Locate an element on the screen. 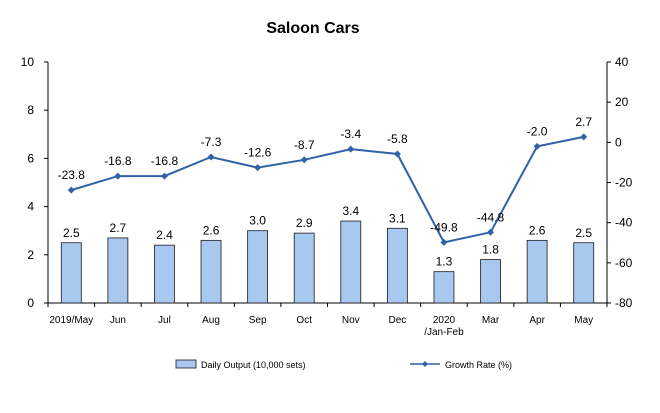  legend-label-growth-rate: Growth Rate (%) is located at coordinates (478, 365).